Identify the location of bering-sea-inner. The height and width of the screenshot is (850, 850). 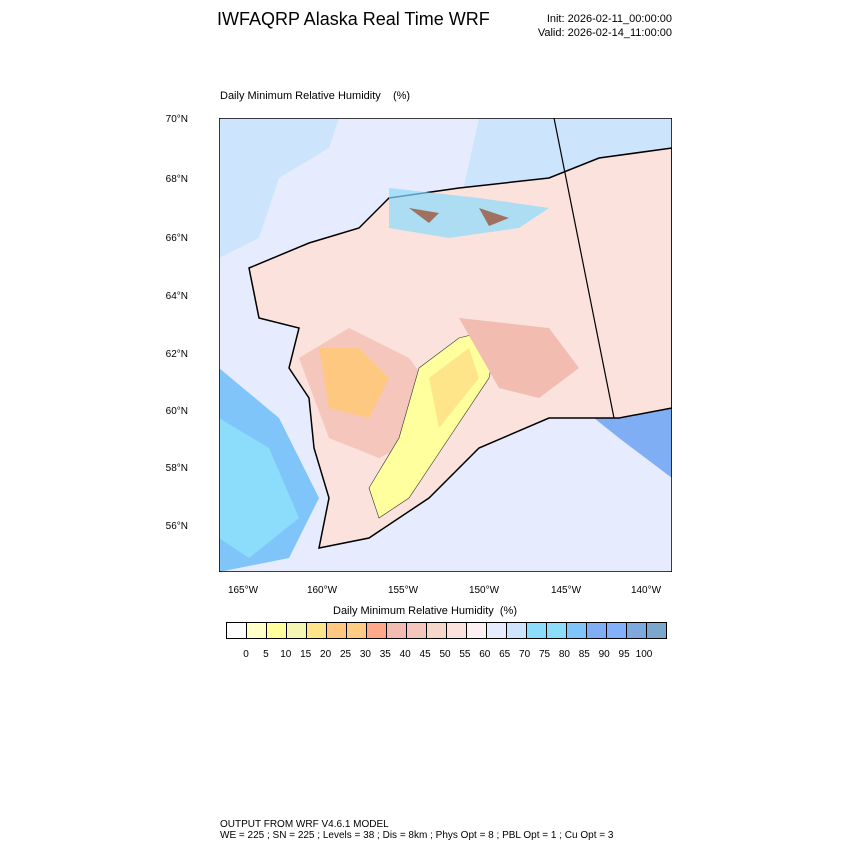
(259, 488).